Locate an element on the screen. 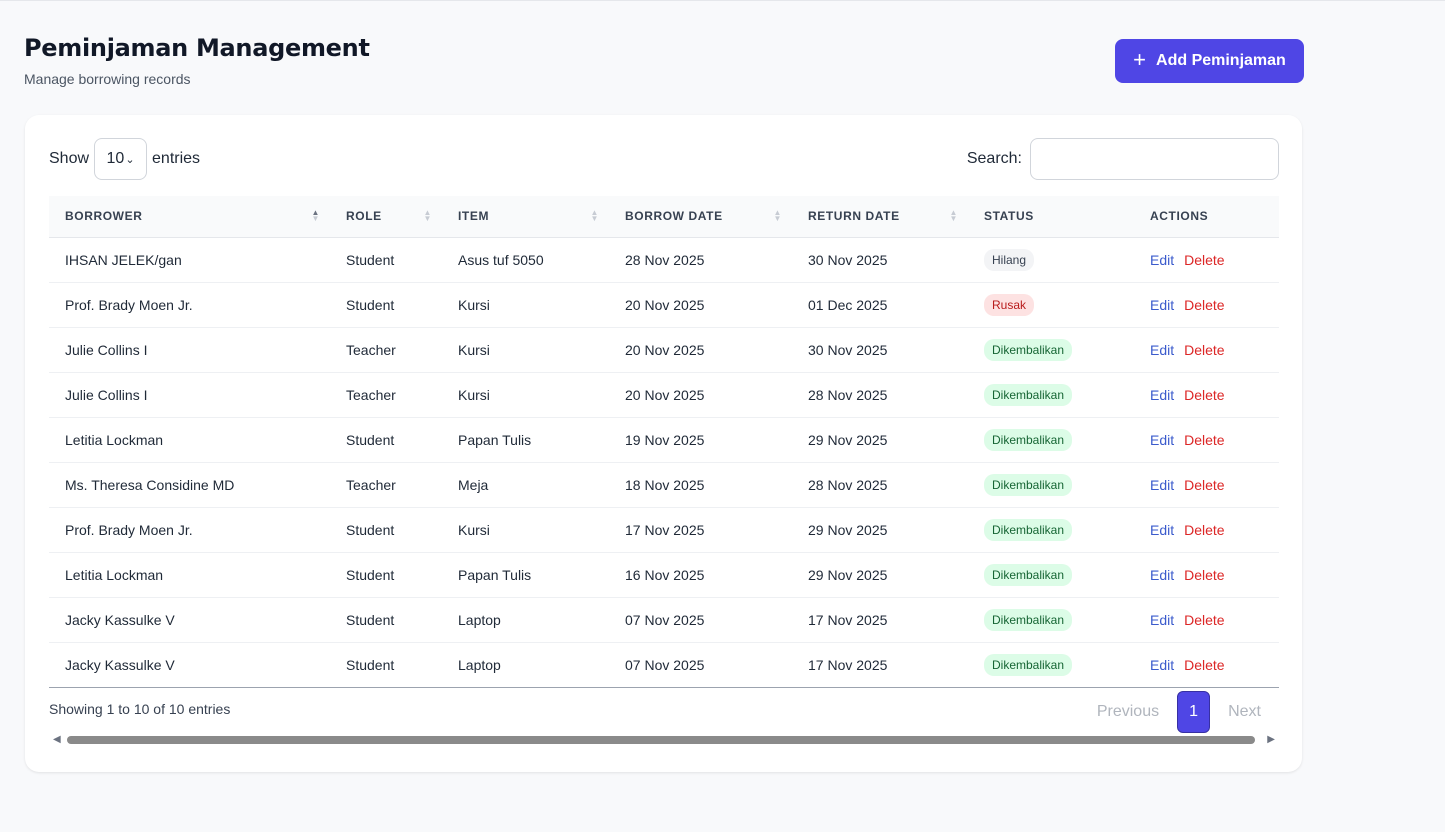 The height and width of the screenshot is (832, 1445). borrow-date-cell: 16 Nov 2025 is located at coordinates (665, 574).